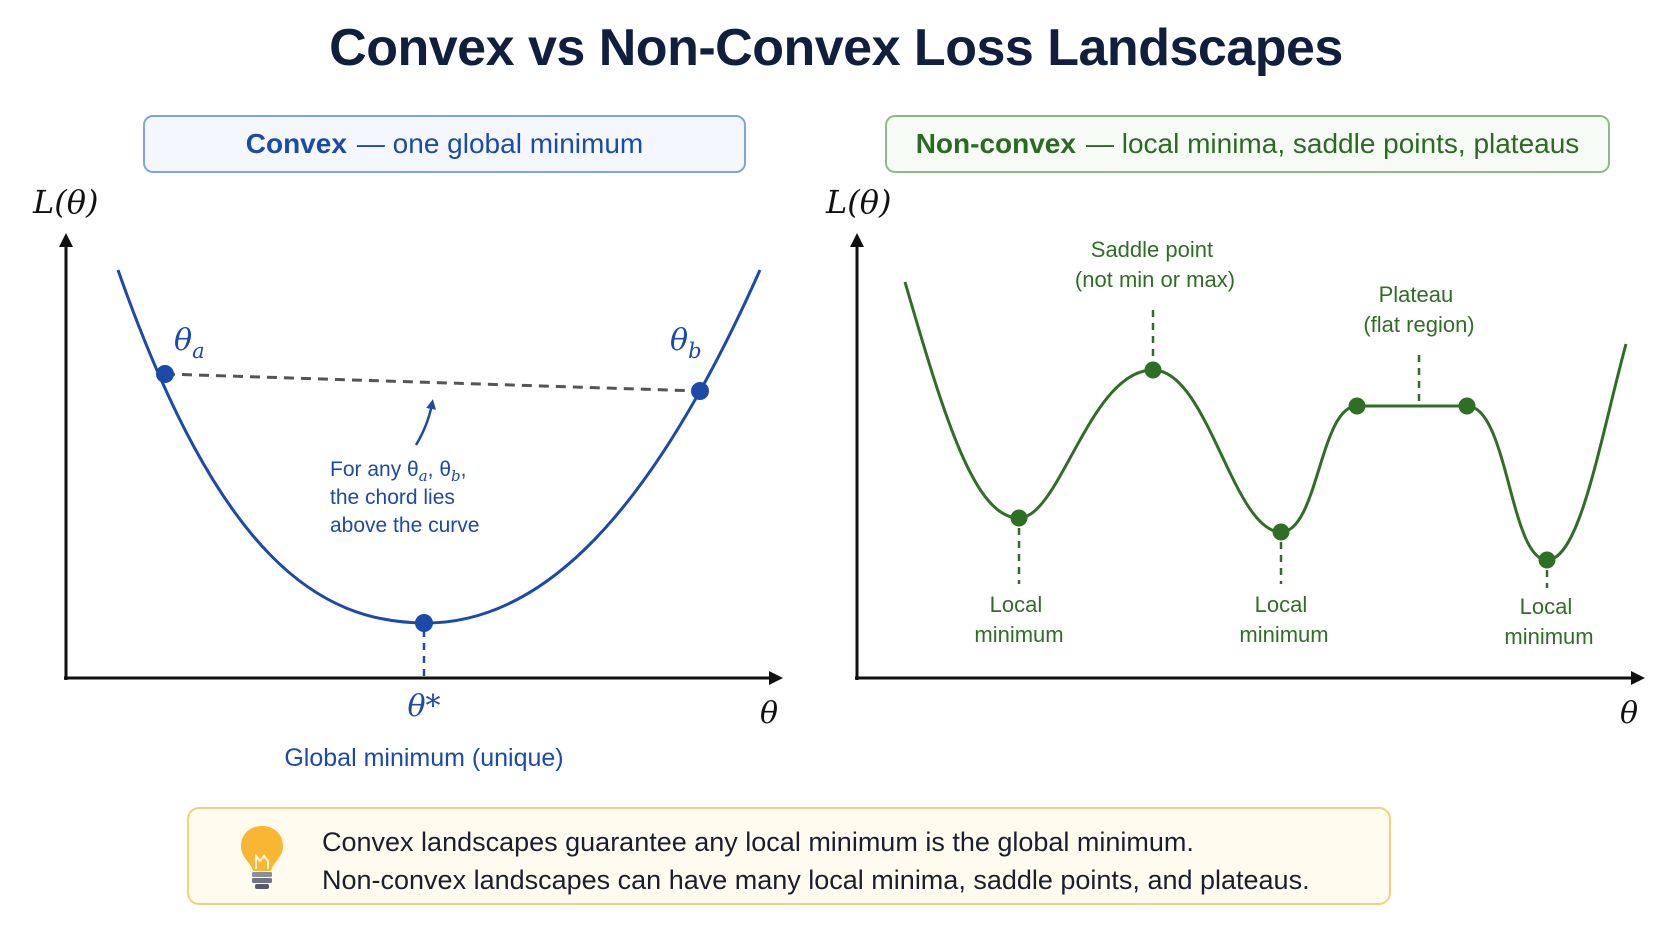  Describe the element at coordinates (424, 623) in the screenshot. I see `point-global-min` at that location.